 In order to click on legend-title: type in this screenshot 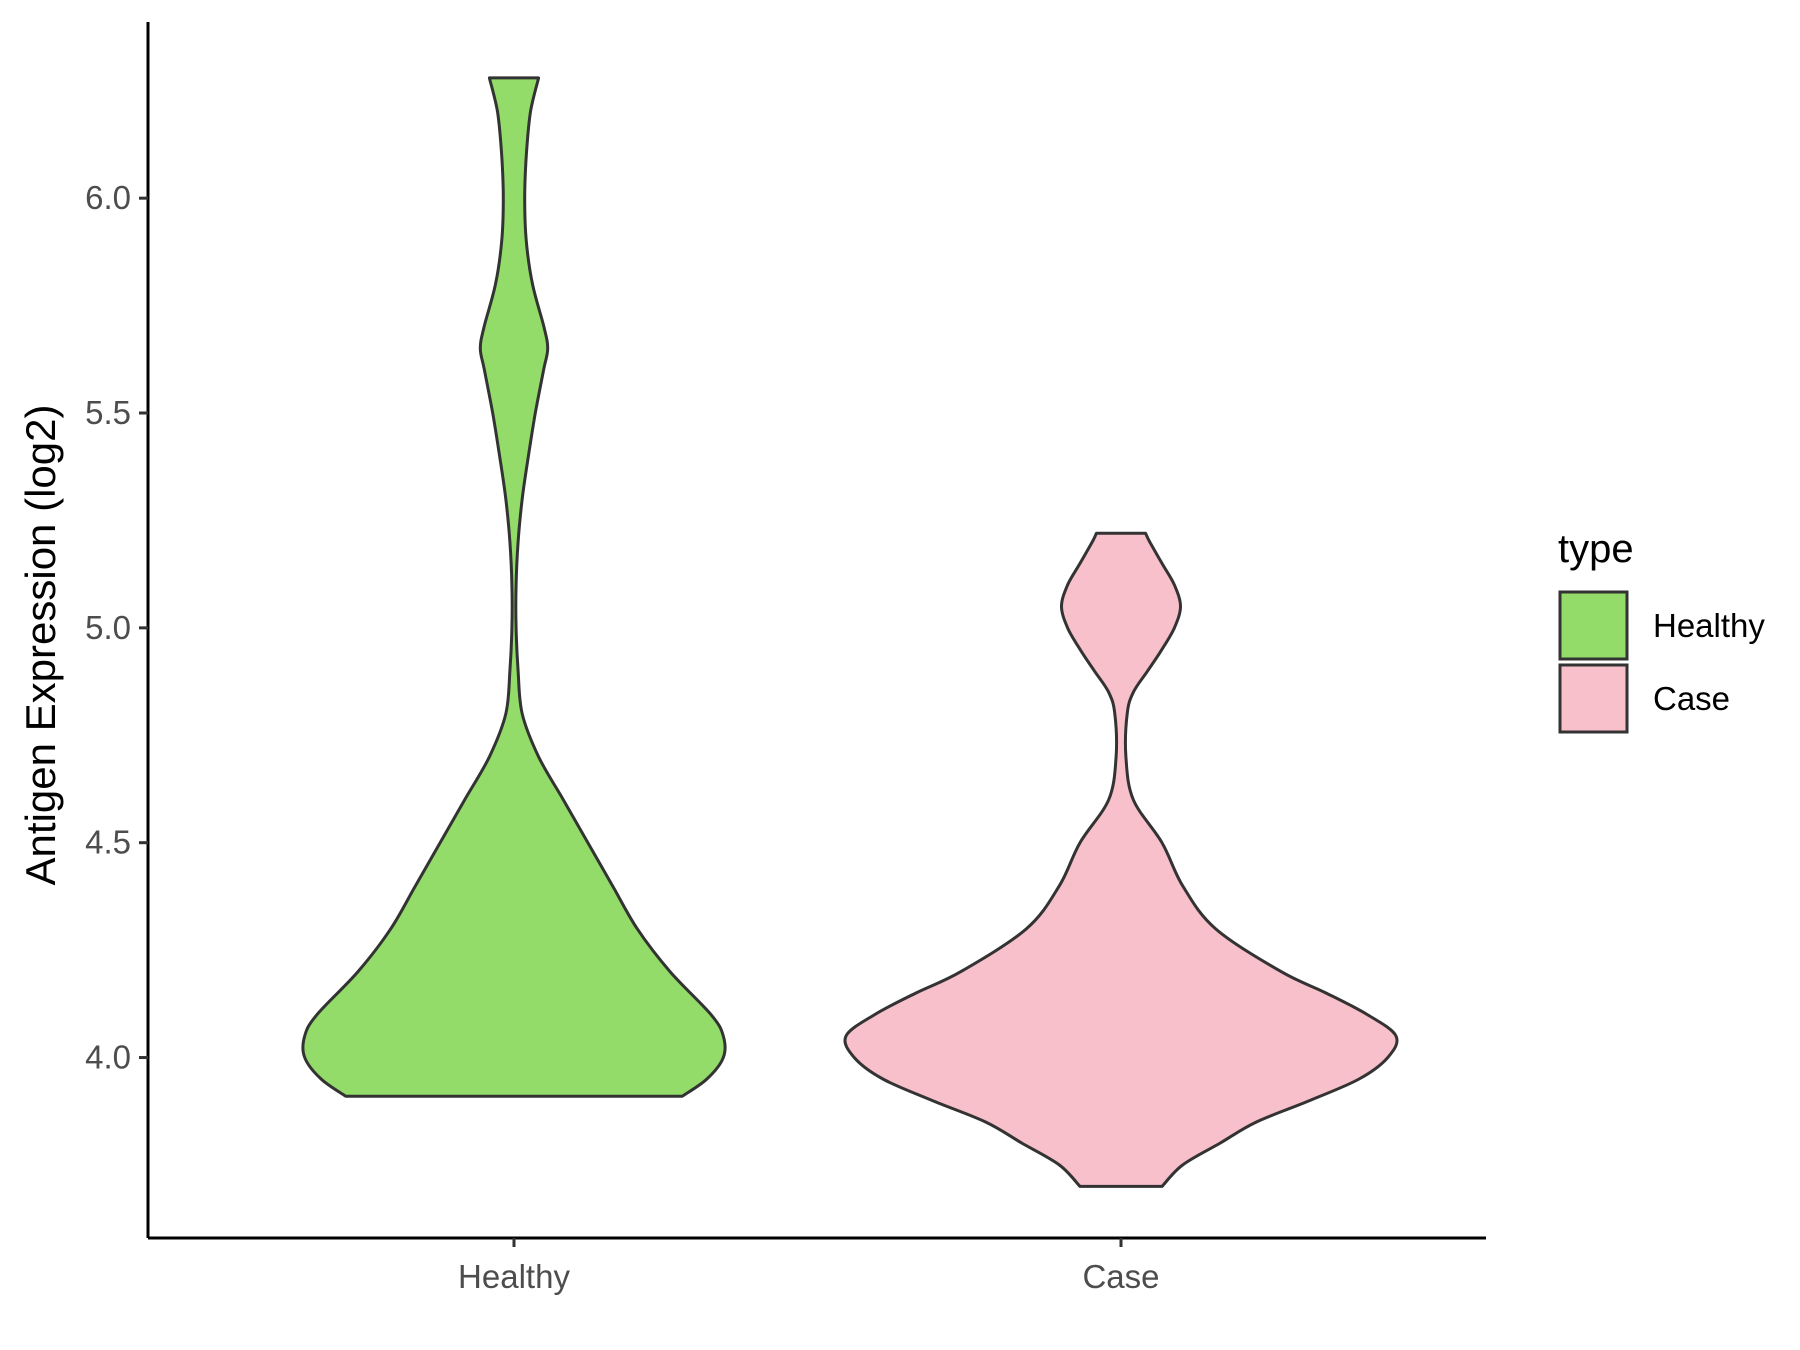, I will do `click(1596, 549)`.